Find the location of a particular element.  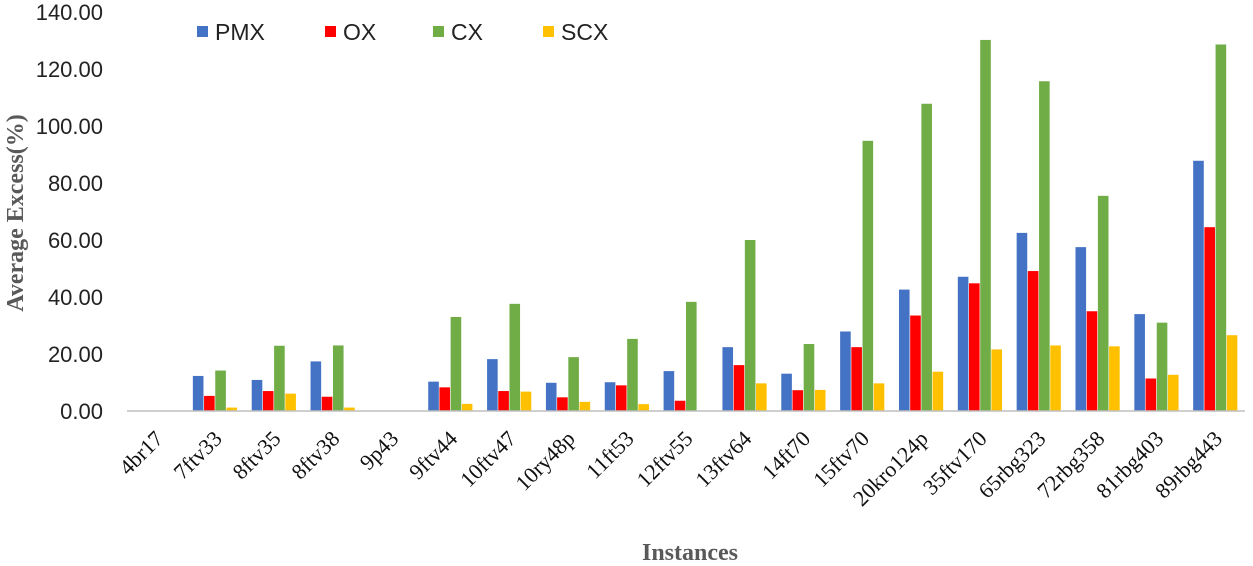

x-tick-label: 10ftv47 is located at coordinates (488, 459).